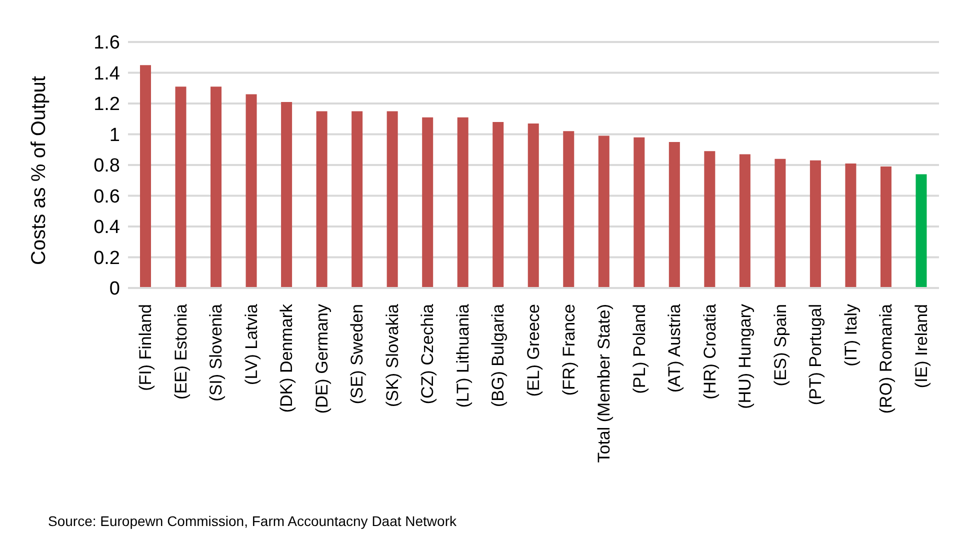 The height and width of the screenshot is (545, 959). I want to click on x-tick-label: (PT) Portugal, so click(816, 355).